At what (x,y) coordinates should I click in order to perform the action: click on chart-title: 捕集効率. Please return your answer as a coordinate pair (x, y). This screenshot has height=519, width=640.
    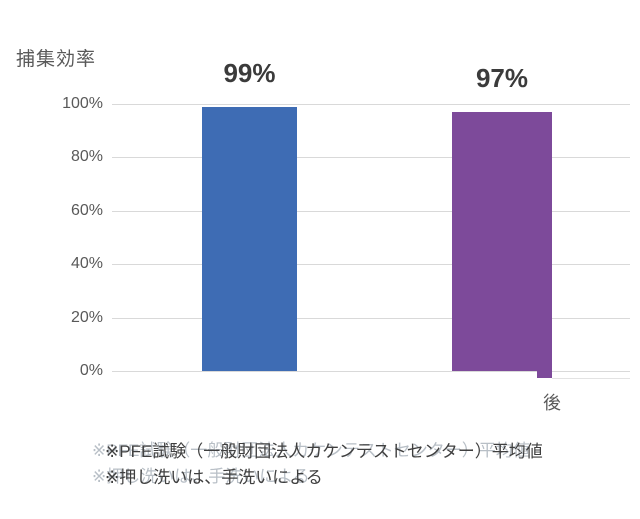
    Looking at the image, I should click on (56, 59).